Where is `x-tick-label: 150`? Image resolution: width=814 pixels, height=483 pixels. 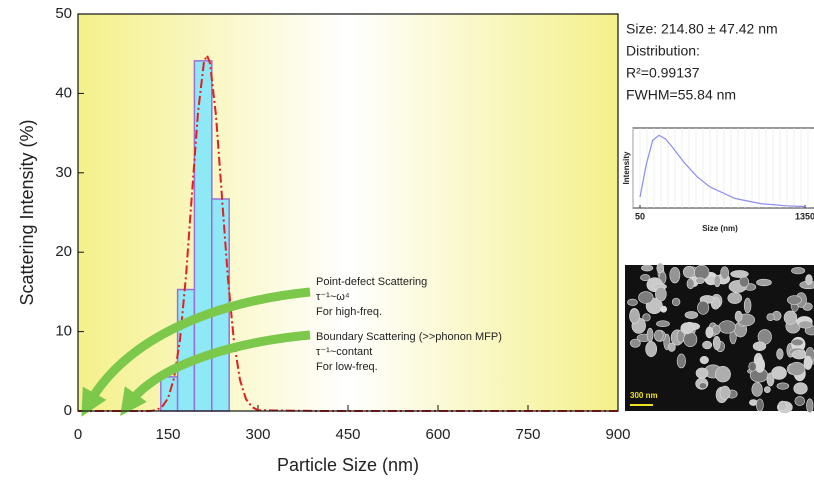
x-tick-label: 150 is located at coordinates (167, 434).